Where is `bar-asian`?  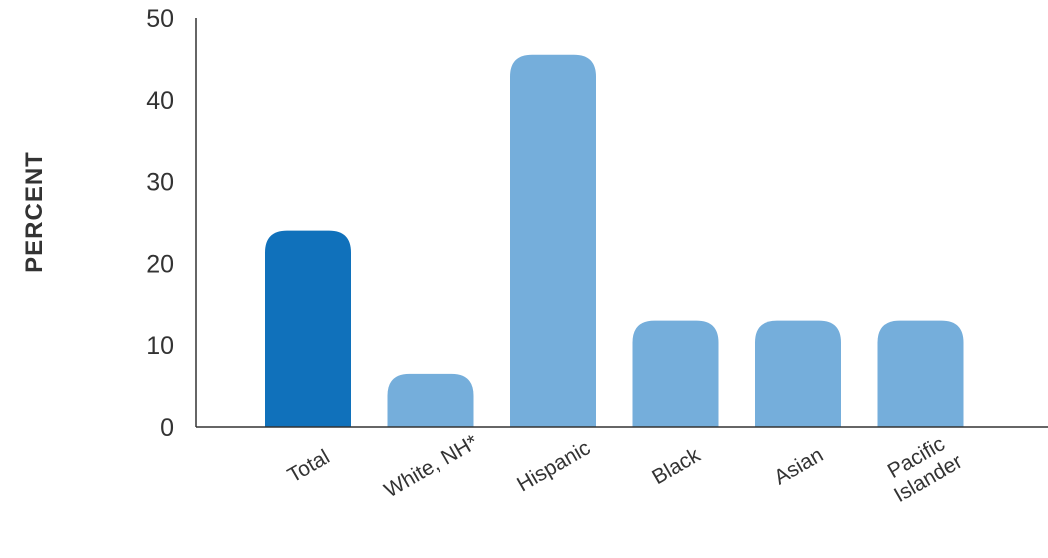
bar-asian is located at coordinates (798, 373).